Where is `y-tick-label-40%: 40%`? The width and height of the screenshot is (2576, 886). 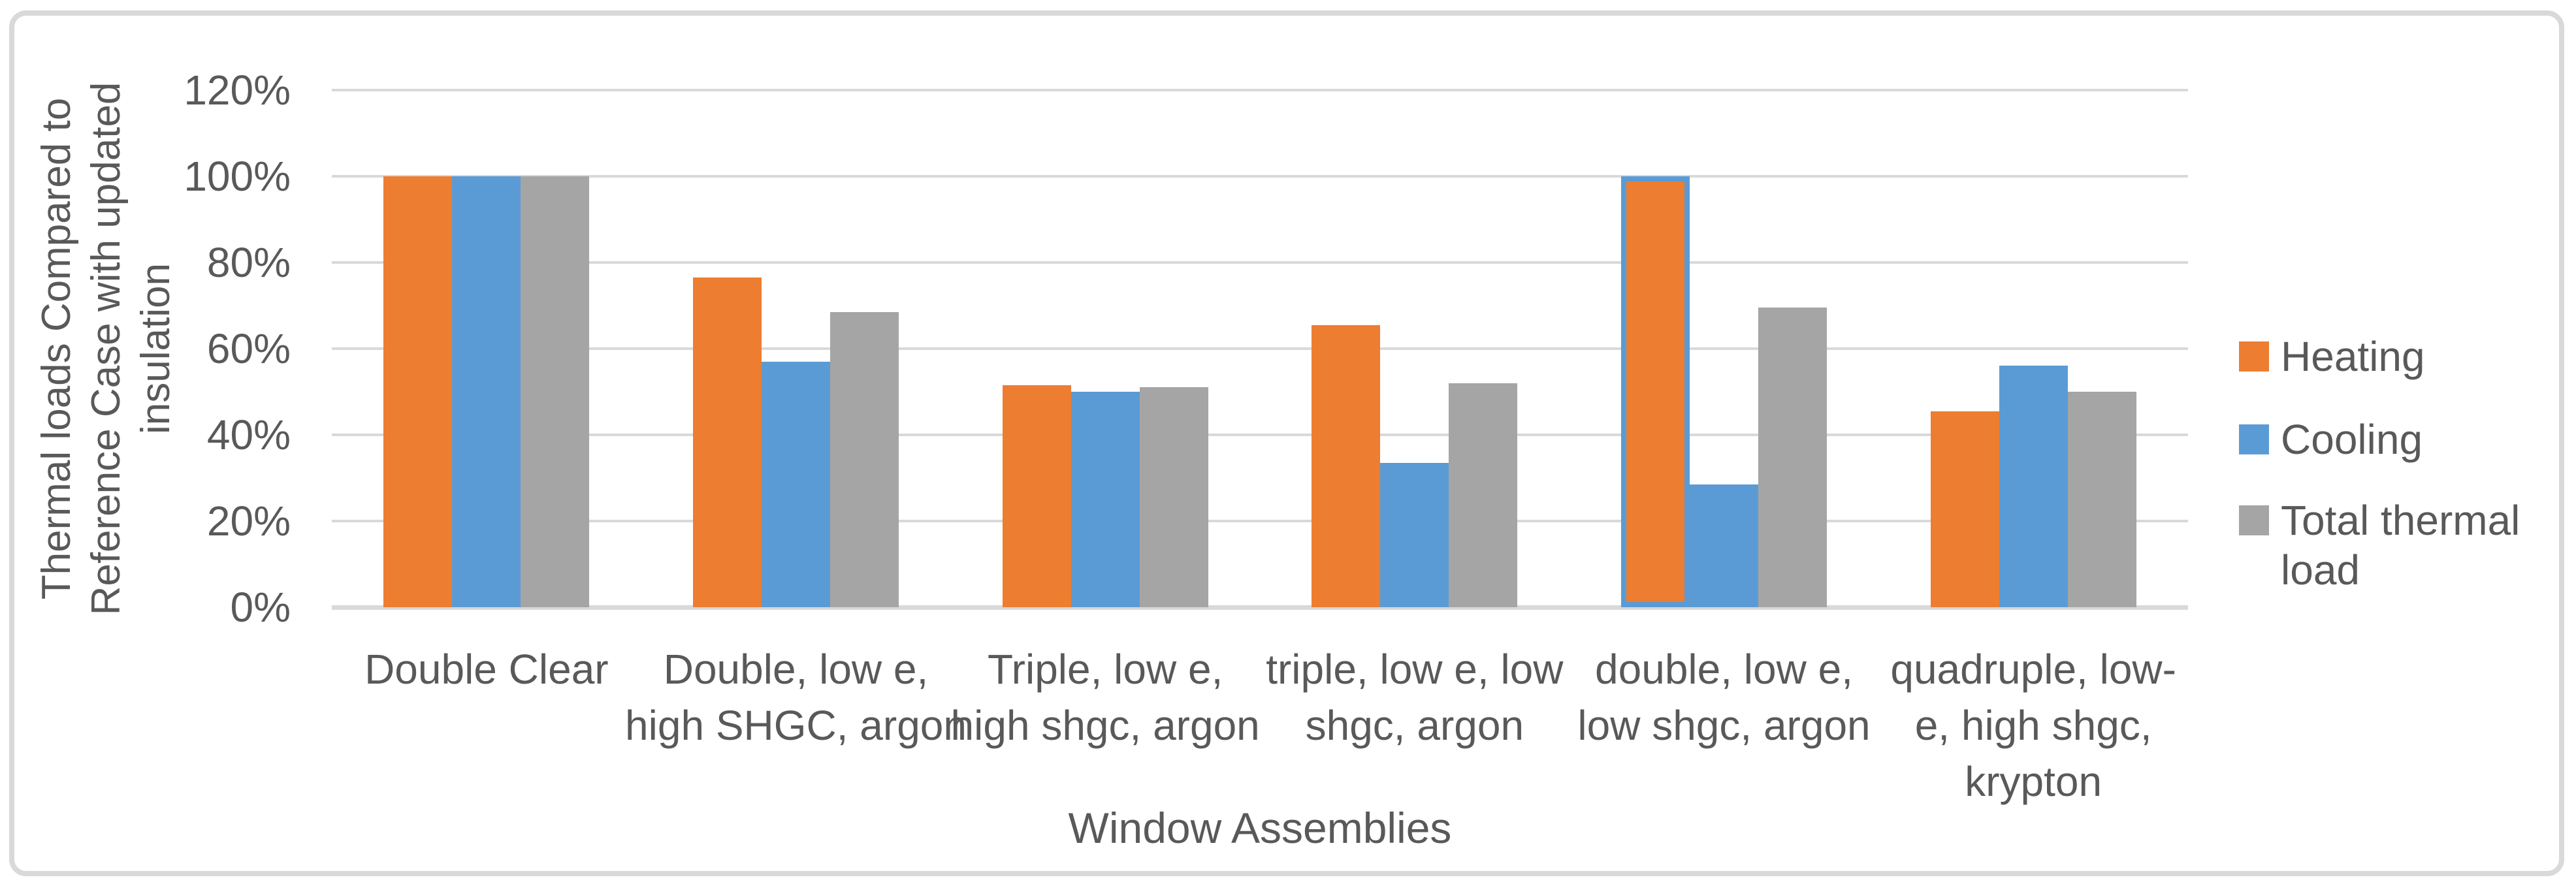
y-tick-label-40%: 40% is located at coordinates (248, 434).